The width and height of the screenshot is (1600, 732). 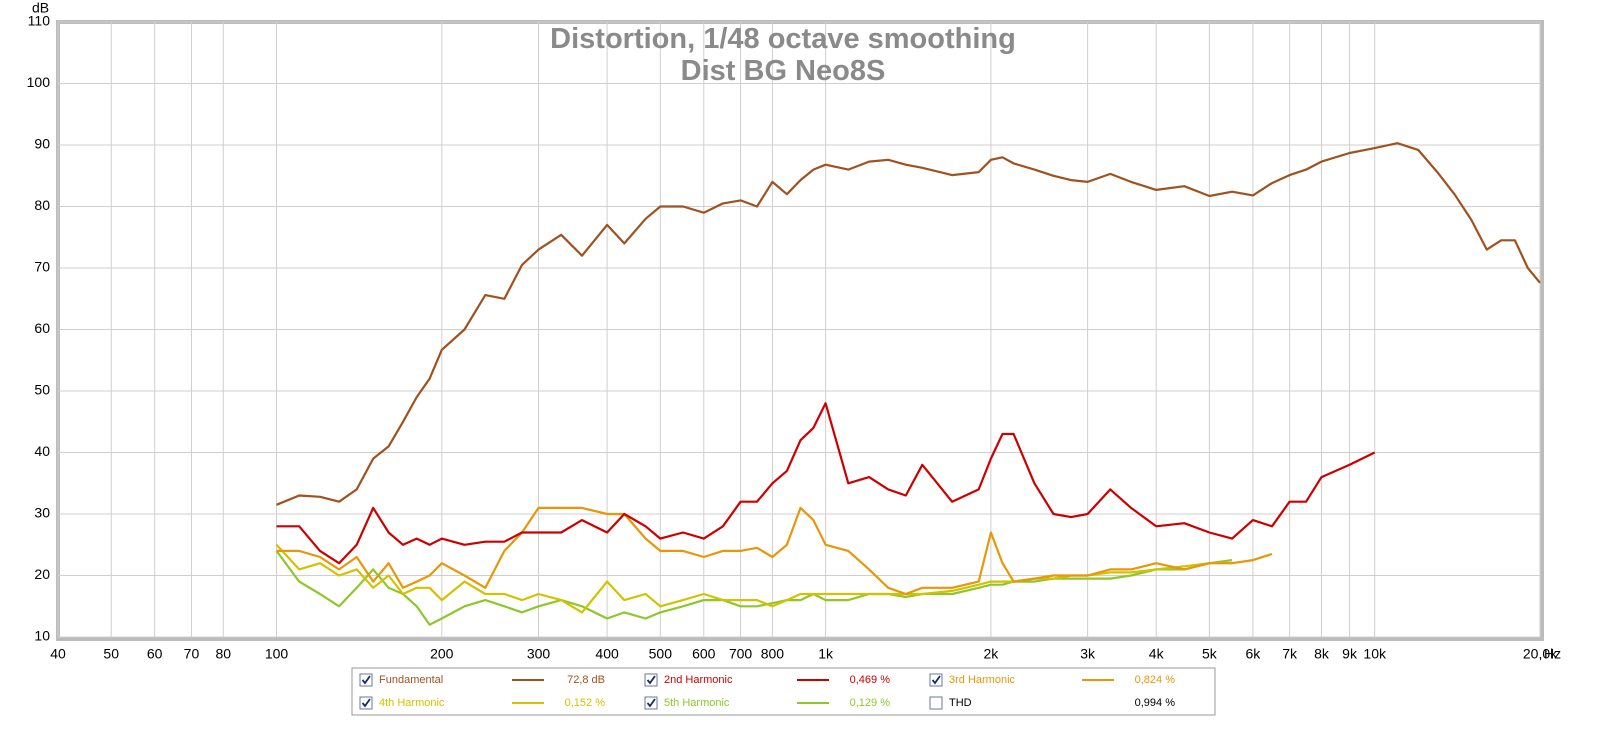 What do you see at coordinates (442, 654) in the screenshot?
I see `x-tick-label: 200` at bounding box center [442, 654].